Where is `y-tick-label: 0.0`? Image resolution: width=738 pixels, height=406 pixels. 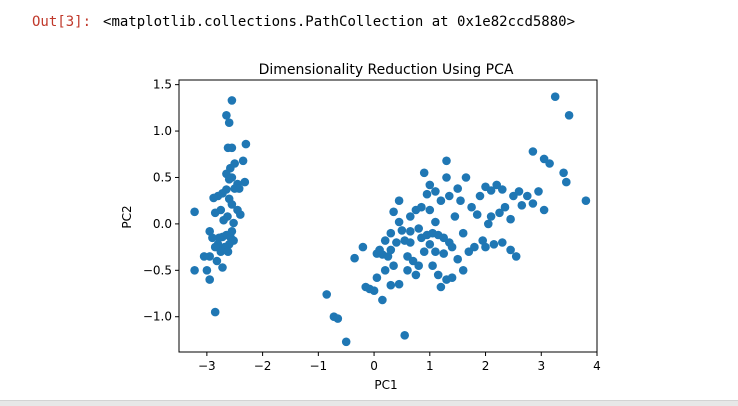 y-tick-label: 0.0 is located at coordinates (162, 224).